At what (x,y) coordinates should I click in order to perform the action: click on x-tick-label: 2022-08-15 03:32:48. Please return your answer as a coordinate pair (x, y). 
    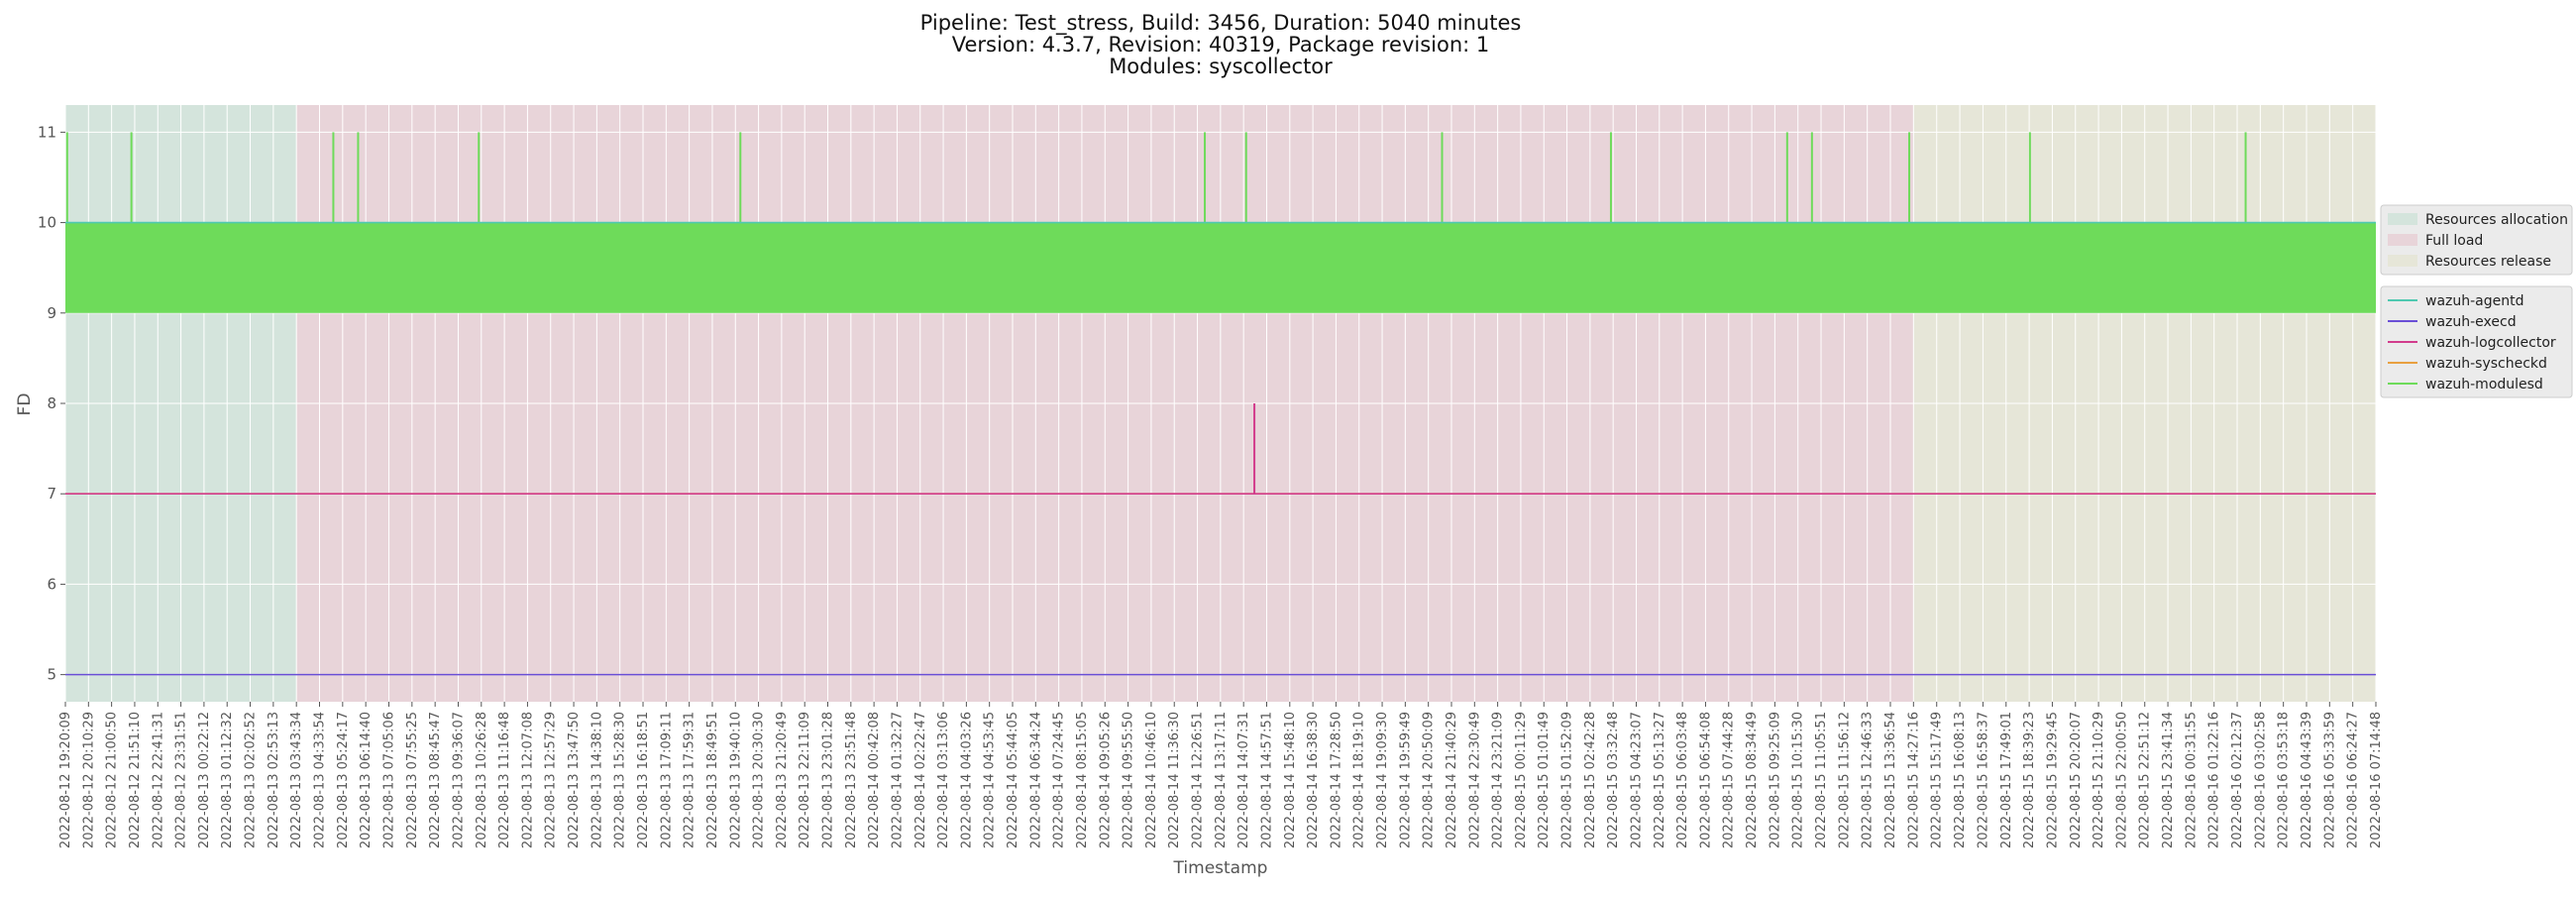
    Looking at the image, I should click on (1613, 780).